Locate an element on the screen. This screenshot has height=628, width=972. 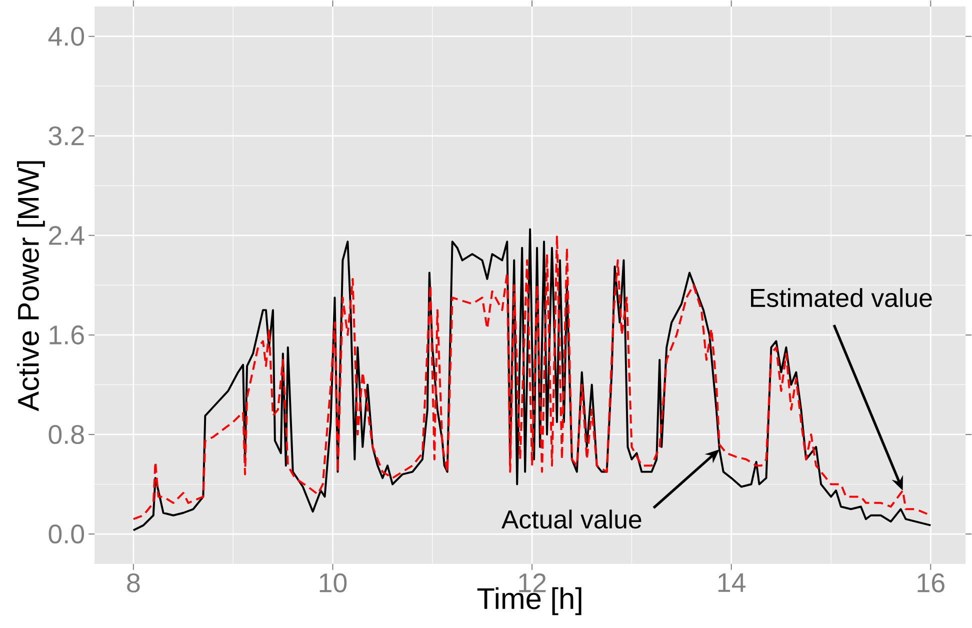
x-tick-label: 8 is located at coordinates (133, 583).